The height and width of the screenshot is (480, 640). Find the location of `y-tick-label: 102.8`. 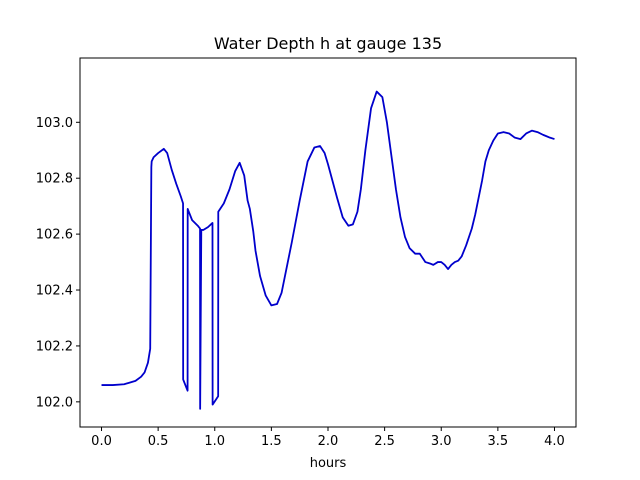

y-tick-label: 102.8 is located at coordinates (54, 179).